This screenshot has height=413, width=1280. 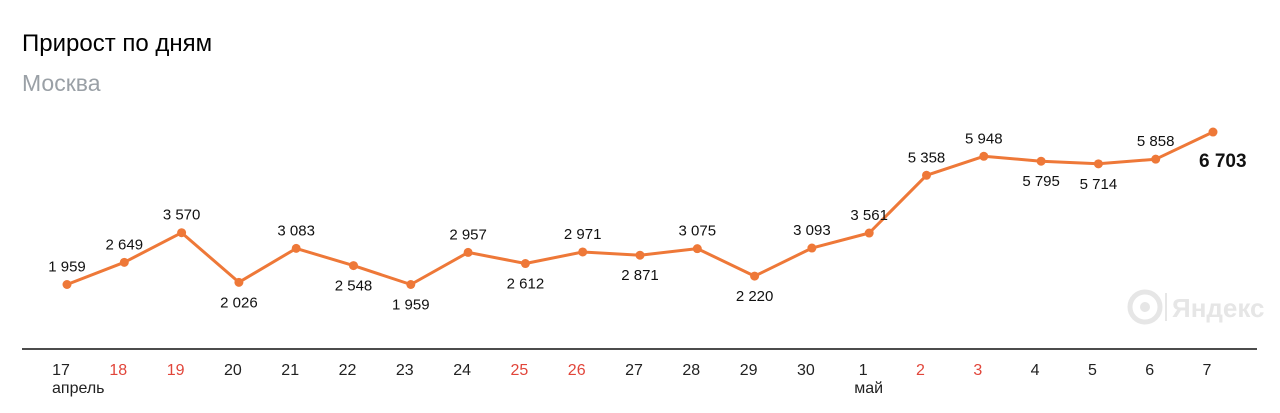 What do you see at coordinates (61, 83) in the screenshot?
I see `chart-subtitle: Москва` at bounding box center [61, 83].